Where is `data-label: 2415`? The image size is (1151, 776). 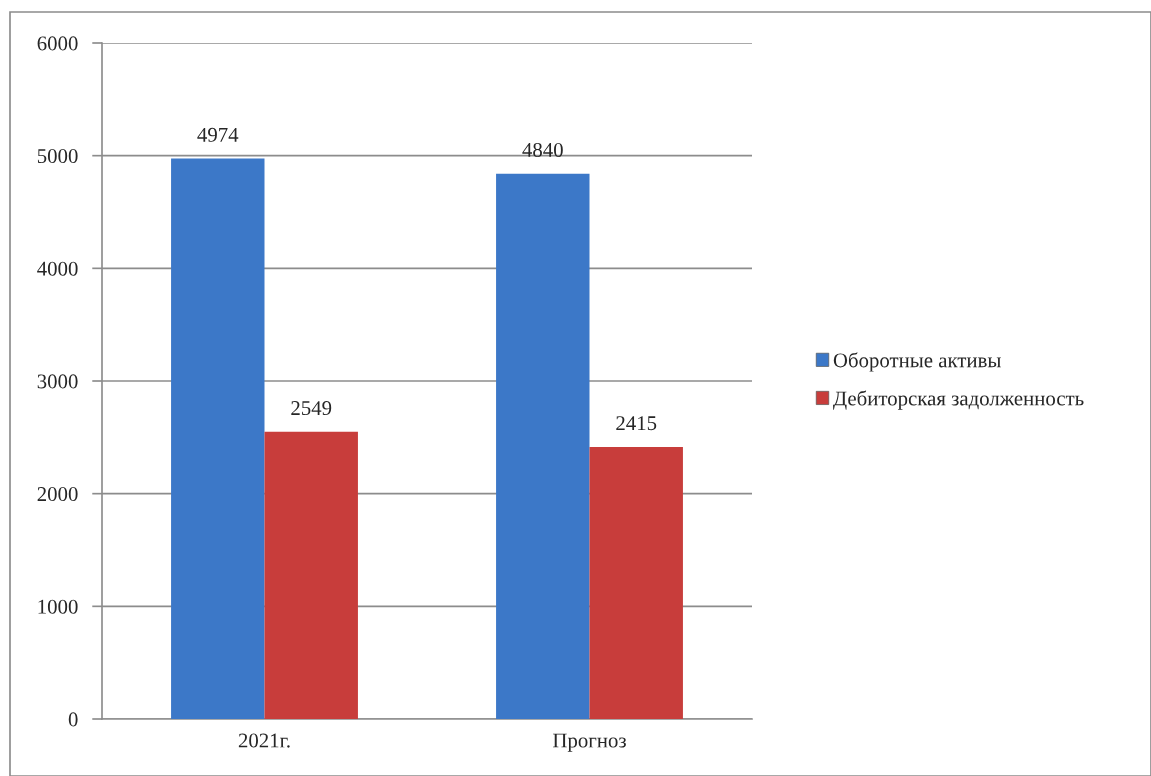 data-label: 2415 is located at coordinates (636, 423).